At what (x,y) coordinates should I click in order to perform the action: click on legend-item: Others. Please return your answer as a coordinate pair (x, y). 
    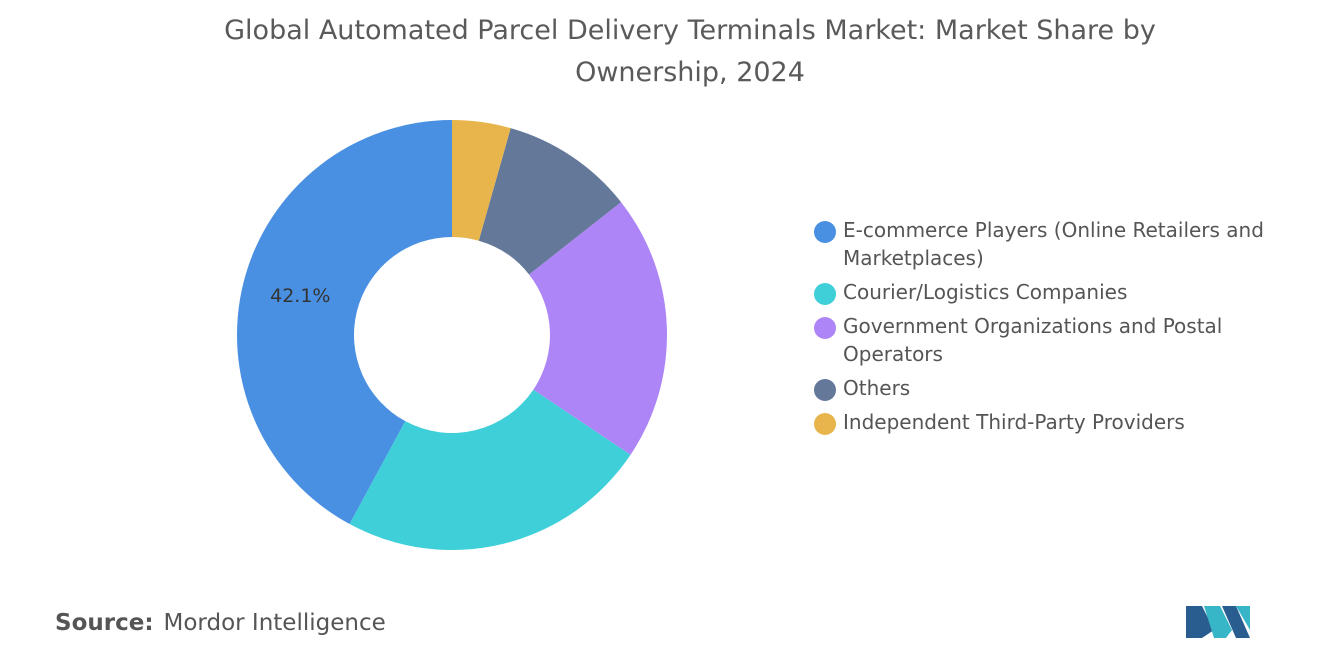
    Looking at the image, I should click on (1047, 388).